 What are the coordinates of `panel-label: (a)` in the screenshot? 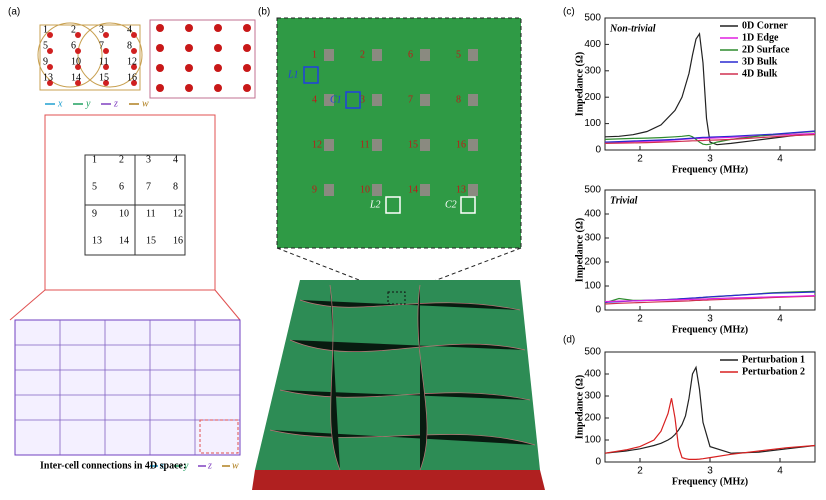 It's located at (14, 12).